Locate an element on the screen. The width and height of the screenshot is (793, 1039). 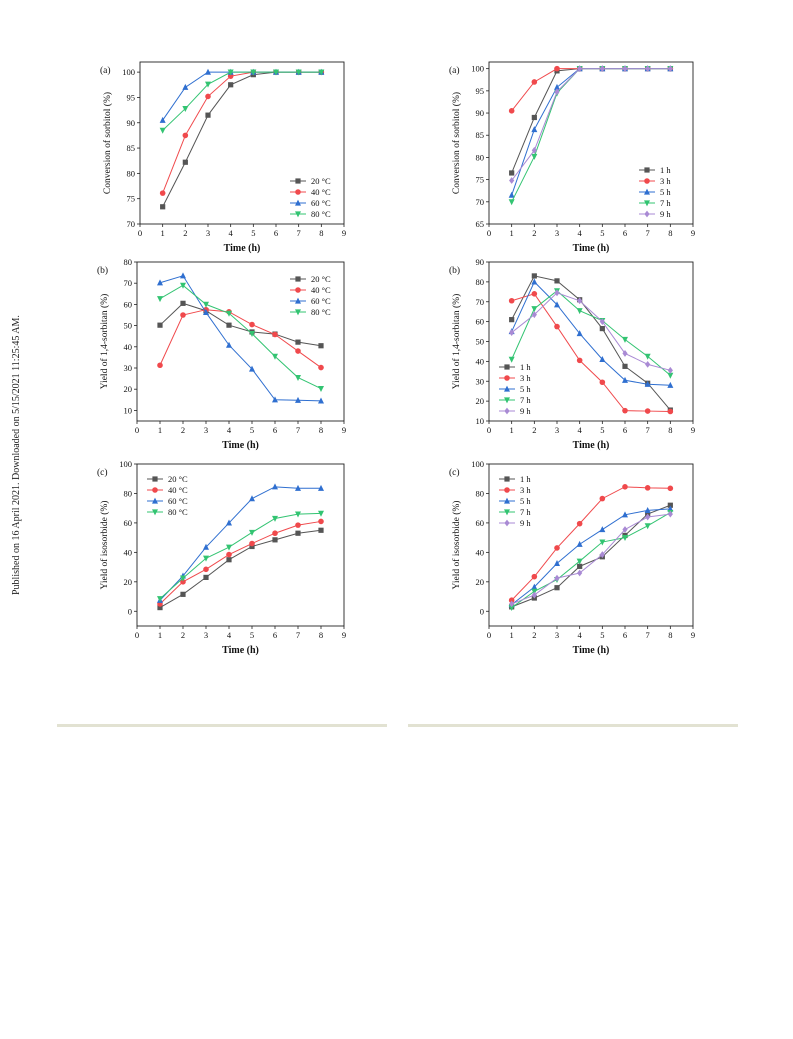
divider-left is located at coordinates (222, 725).